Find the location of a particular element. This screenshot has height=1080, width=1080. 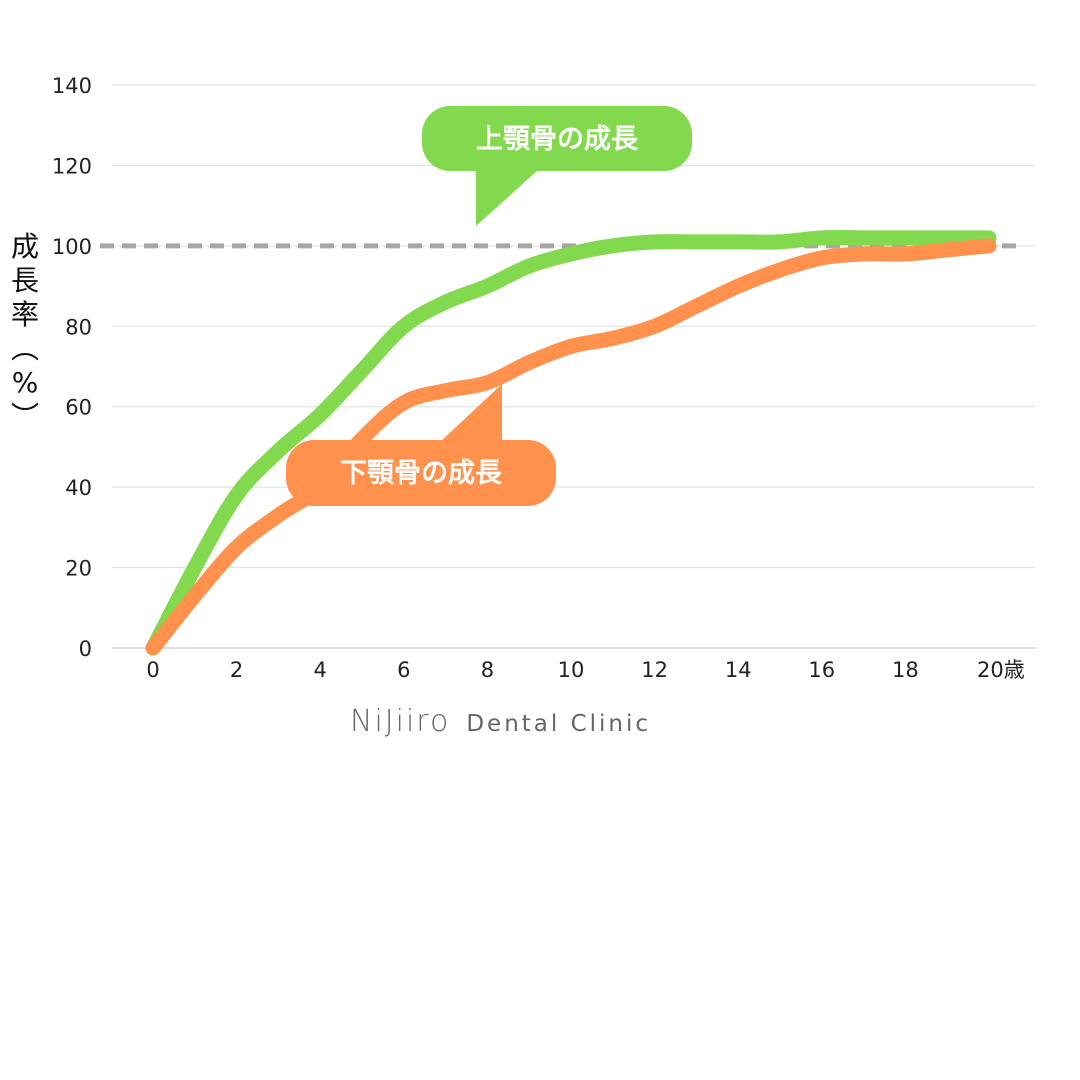

x-tick-10: 20歳 is located at coordinates (1001, 670).